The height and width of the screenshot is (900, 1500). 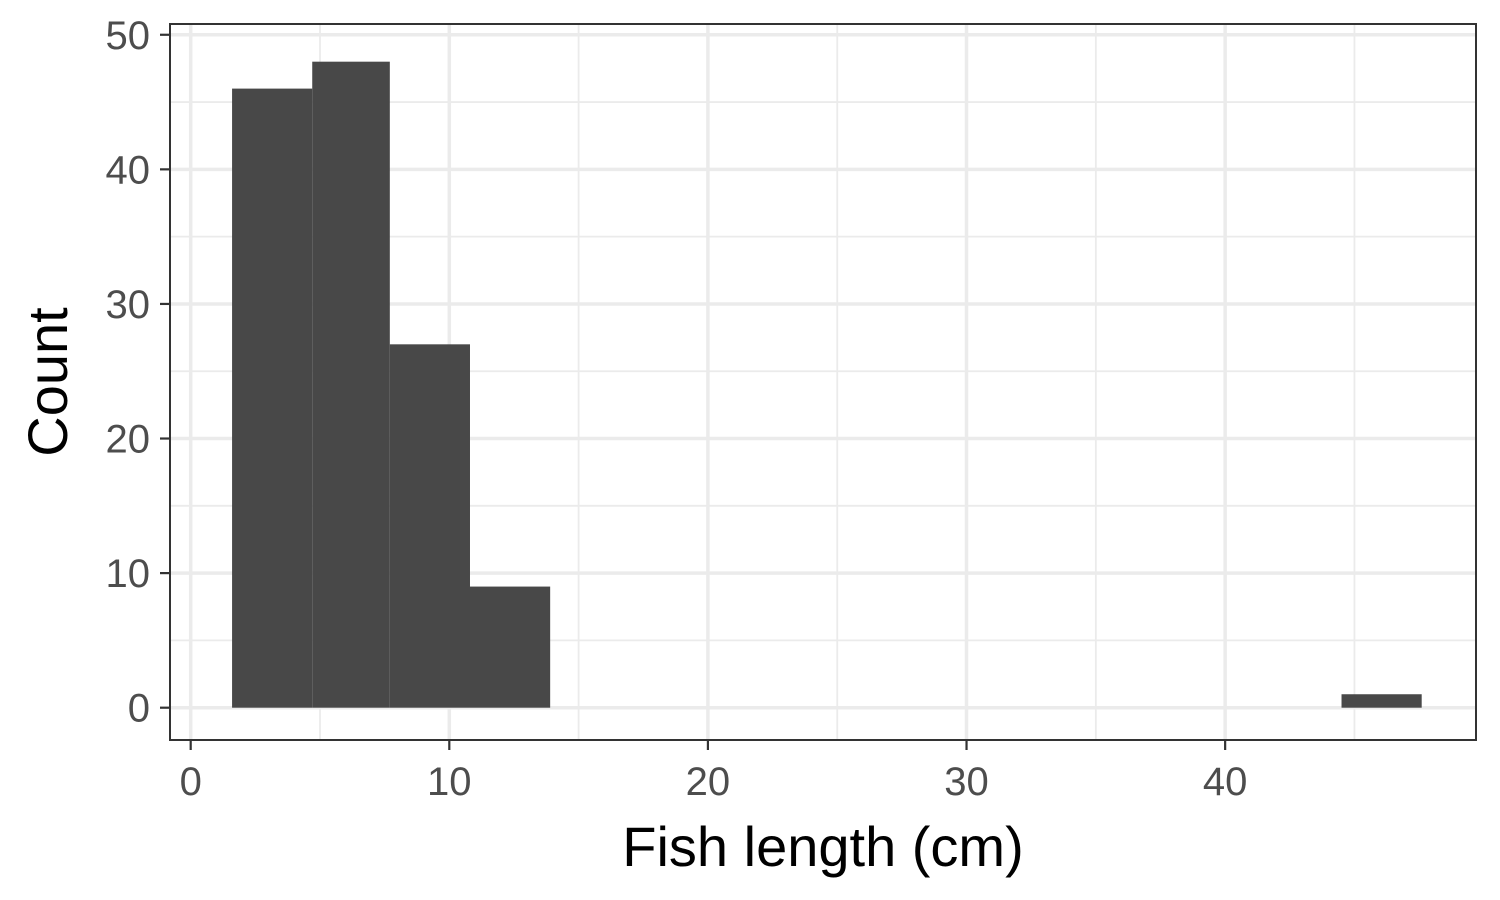 I want to click on y-tick-label: 50, so click(x=128, y=36).